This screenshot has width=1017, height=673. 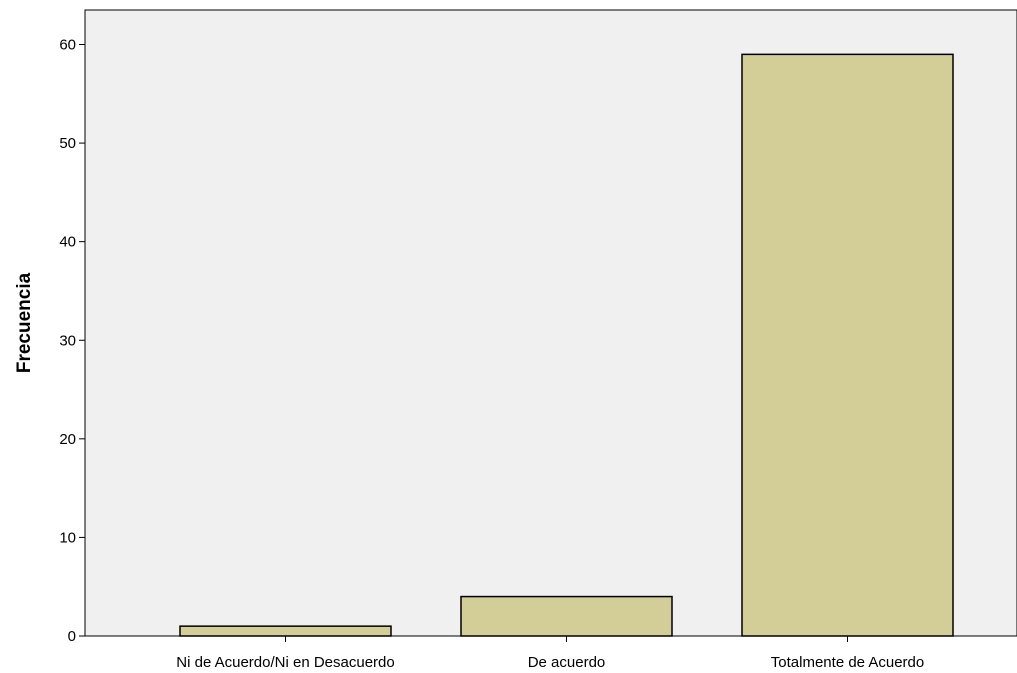 I want to click on y-tick-label: 30, so click(x=67, y=340).